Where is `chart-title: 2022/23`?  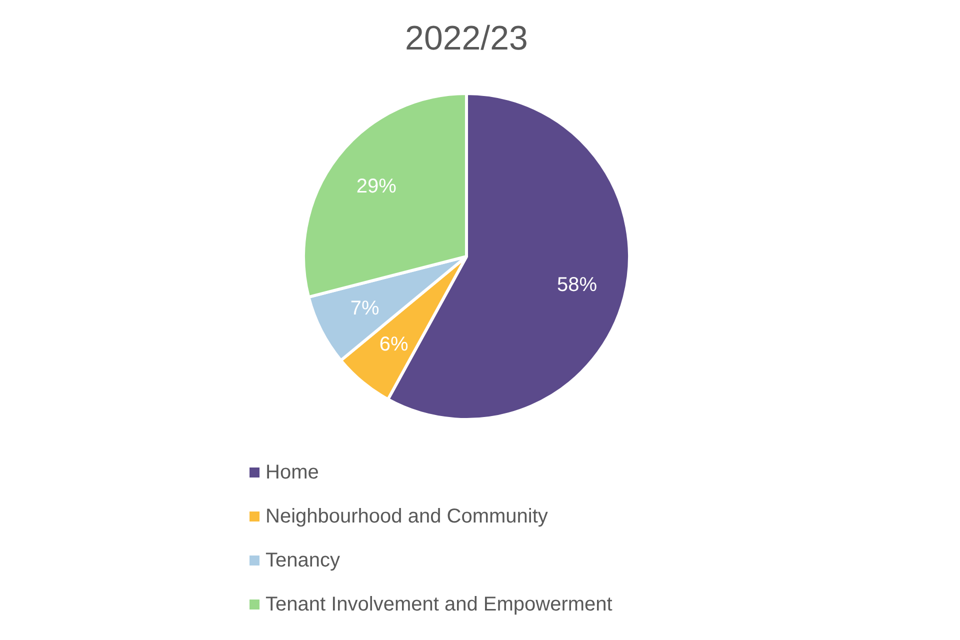
chart-title: 2022/23 is located at coordinates (466, 39).